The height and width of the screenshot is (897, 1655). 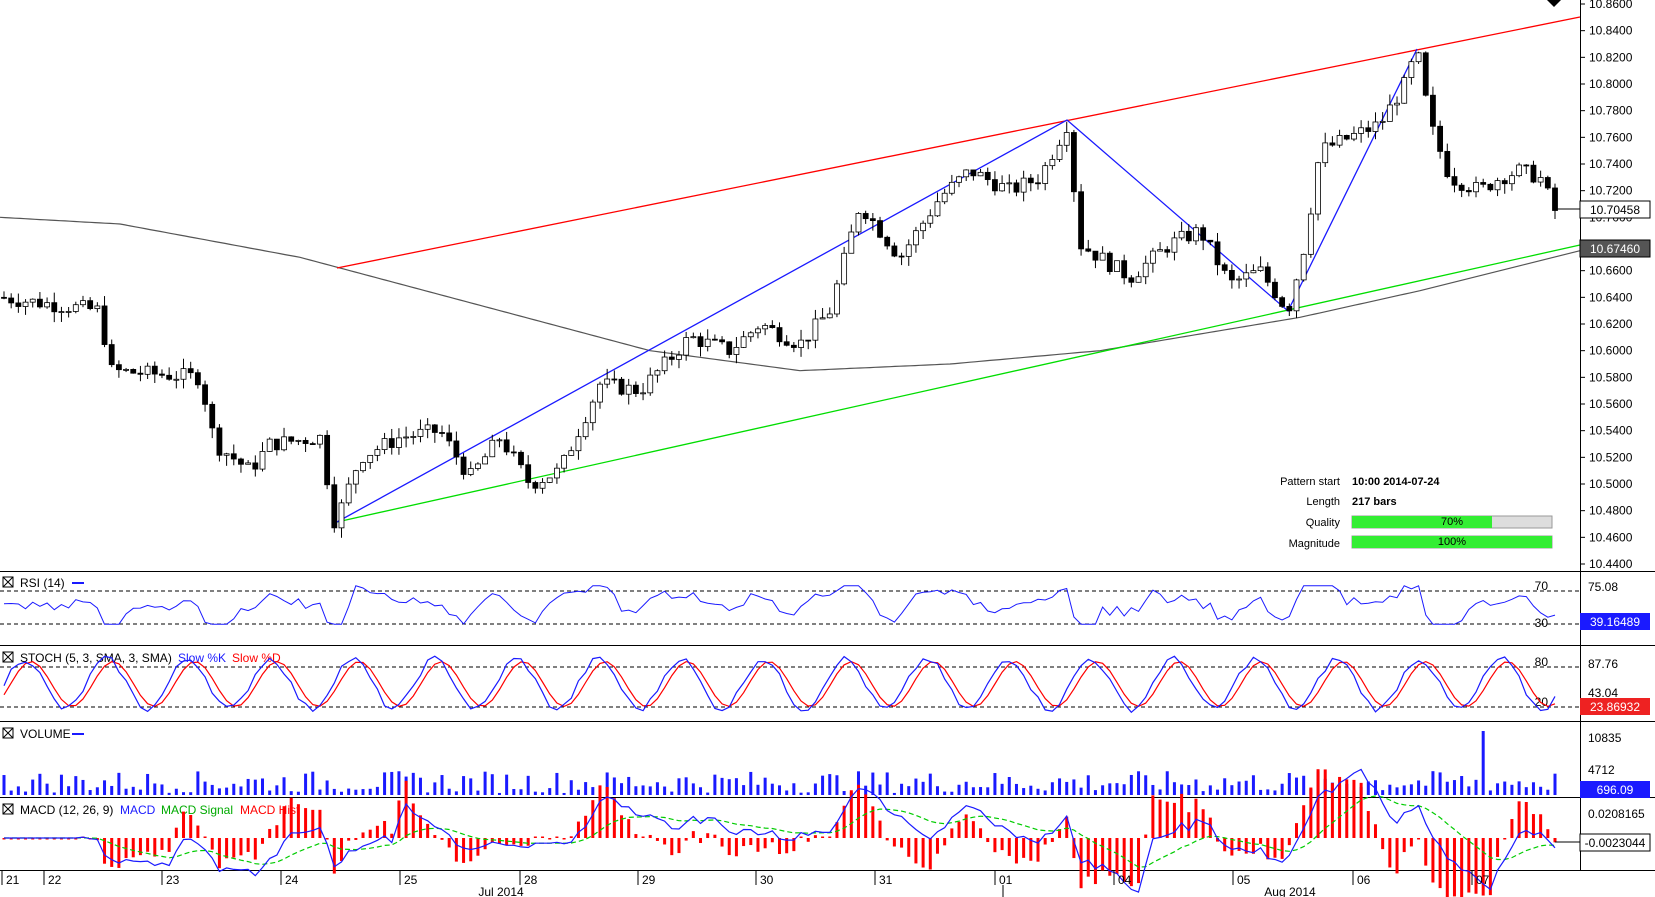 I want to click on volume-scale-mid: 4712, so click(x=1601, y=770).